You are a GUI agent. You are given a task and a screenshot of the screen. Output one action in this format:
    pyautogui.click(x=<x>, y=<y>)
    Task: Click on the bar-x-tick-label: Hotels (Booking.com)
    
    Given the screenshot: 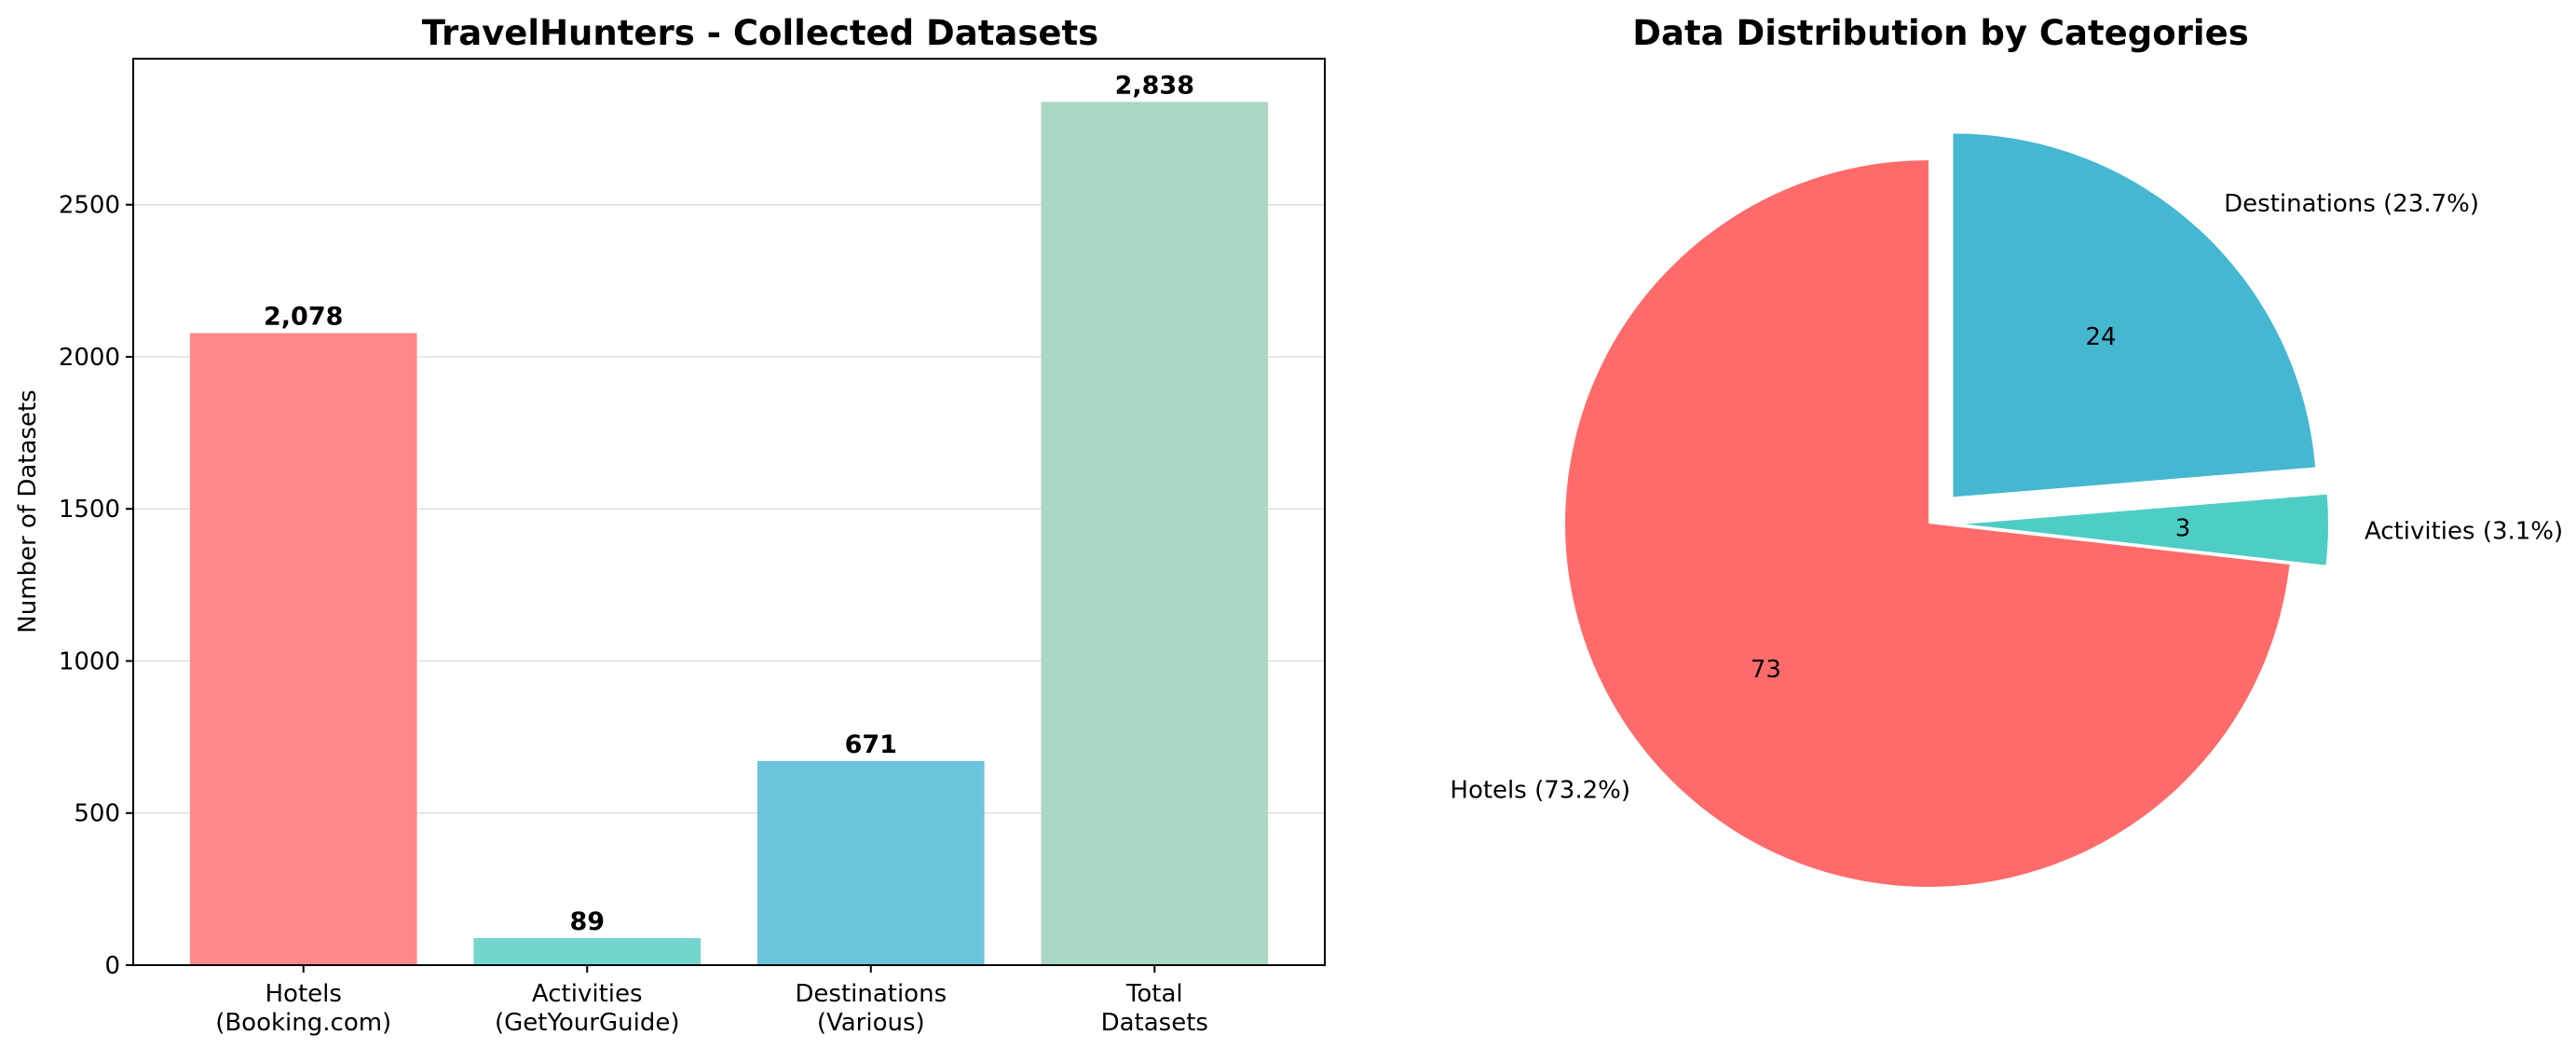 What is the action you would take?
    pyautogui.click(x=303, y=1008)
    